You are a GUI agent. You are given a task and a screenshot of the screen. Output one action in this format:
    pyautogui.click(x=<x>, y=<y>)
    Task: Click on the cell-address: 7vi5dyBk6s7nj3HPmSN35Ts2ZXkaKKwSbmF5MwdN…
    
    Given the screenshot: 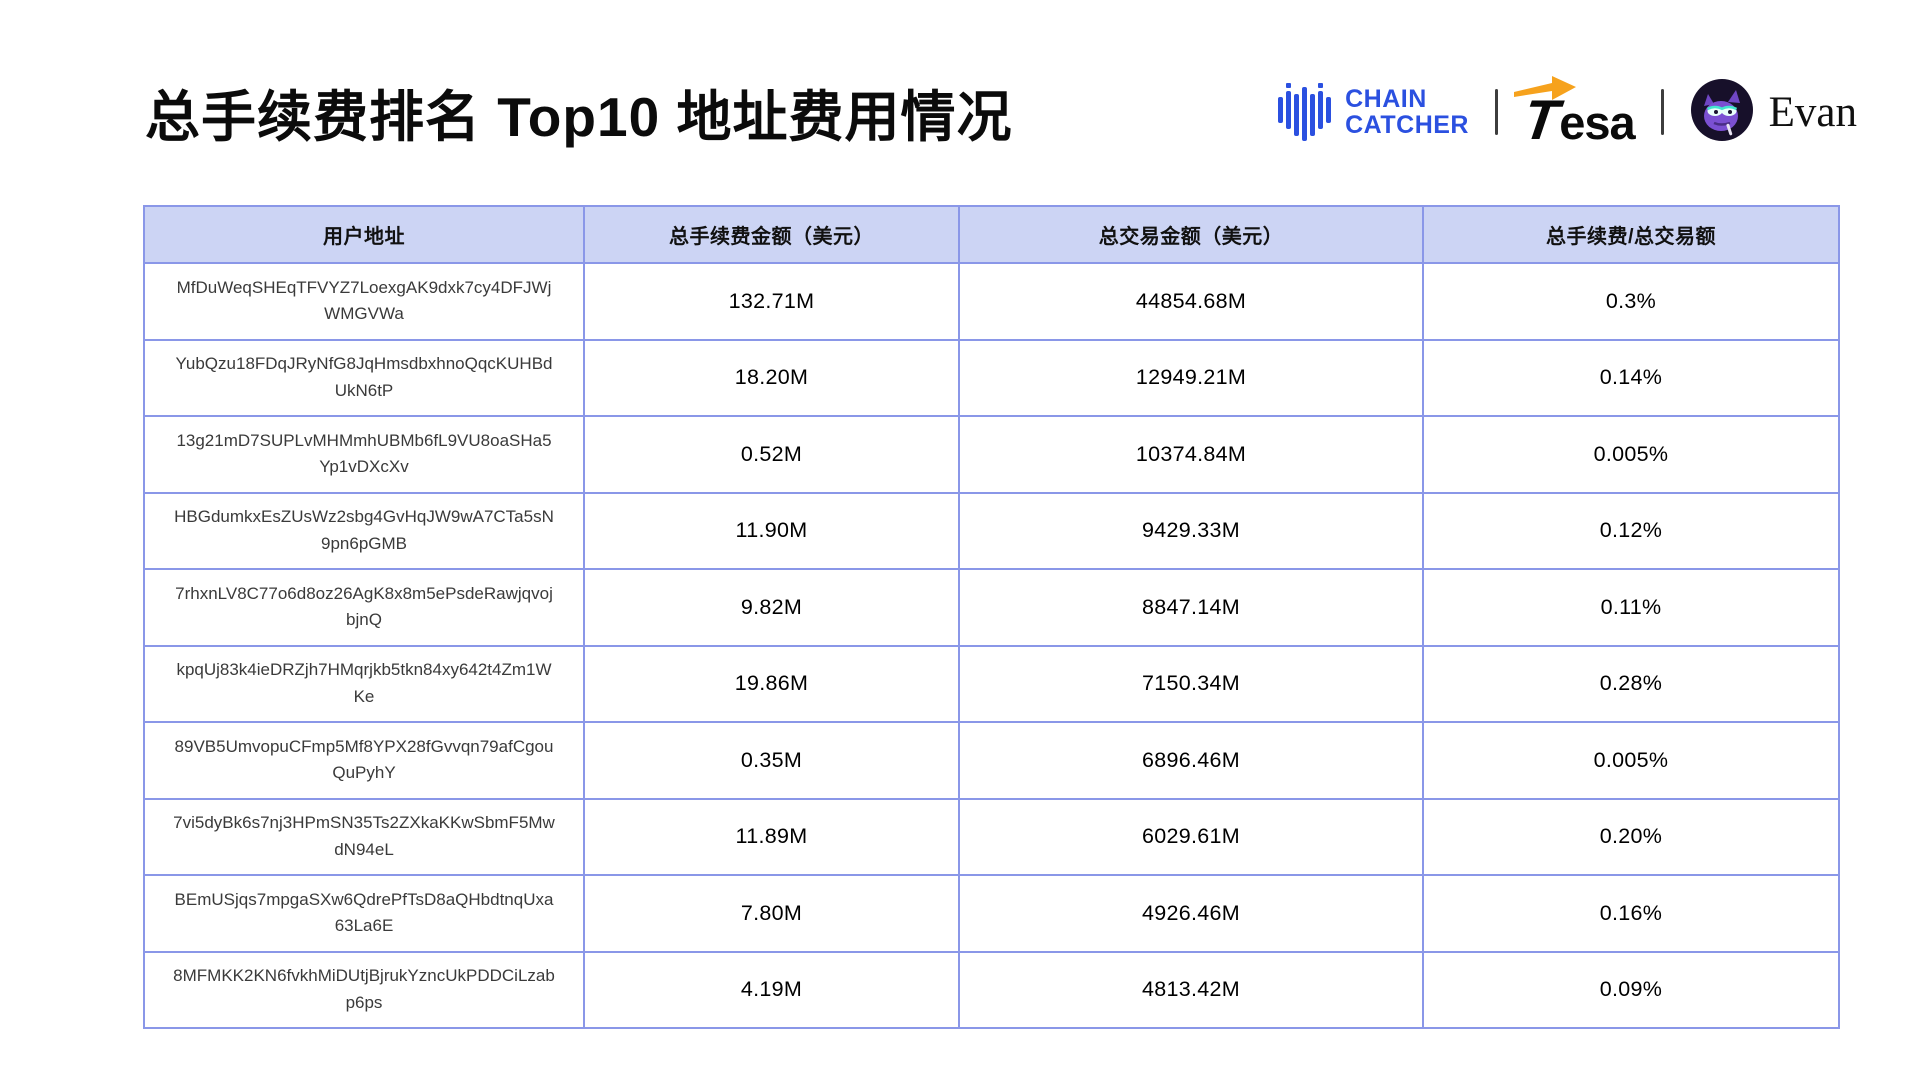 What is the action you would take?
    pyautogui.click(x=364, y=836)
    